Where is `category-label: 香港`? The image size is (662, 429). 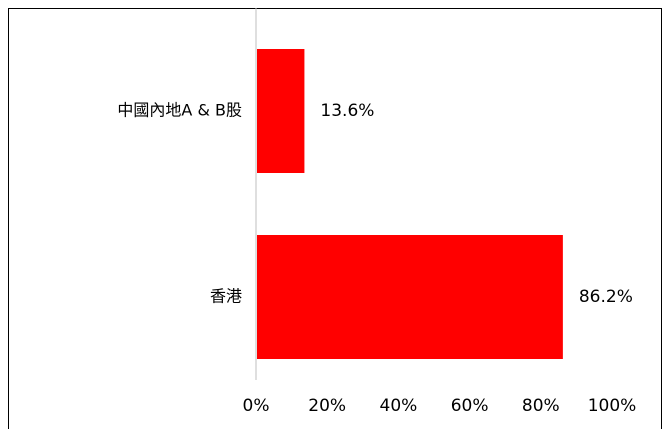
category-label: 香港 is located at coordinates (226, 296).